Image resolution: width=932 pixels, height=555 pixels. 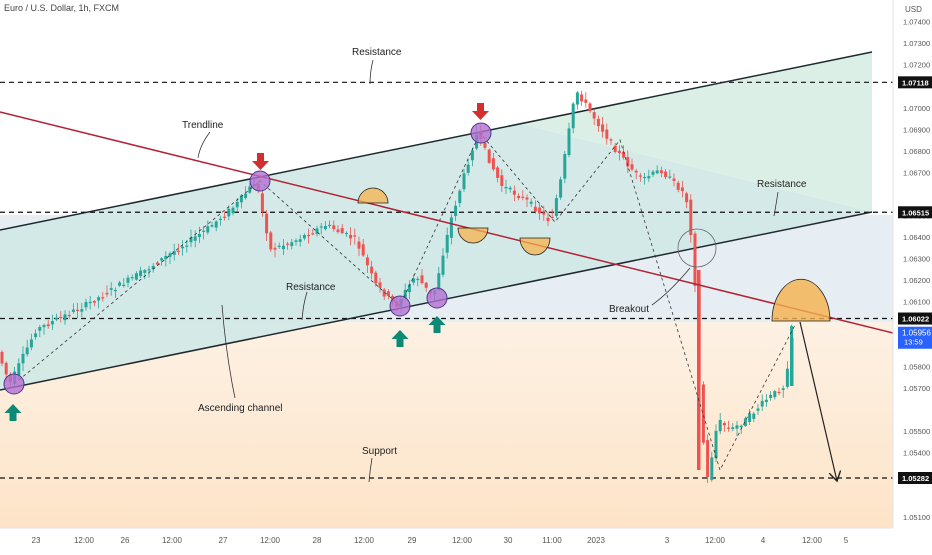 I want to click on resistance-right-label: Resistance, so click(x=782, y=184).